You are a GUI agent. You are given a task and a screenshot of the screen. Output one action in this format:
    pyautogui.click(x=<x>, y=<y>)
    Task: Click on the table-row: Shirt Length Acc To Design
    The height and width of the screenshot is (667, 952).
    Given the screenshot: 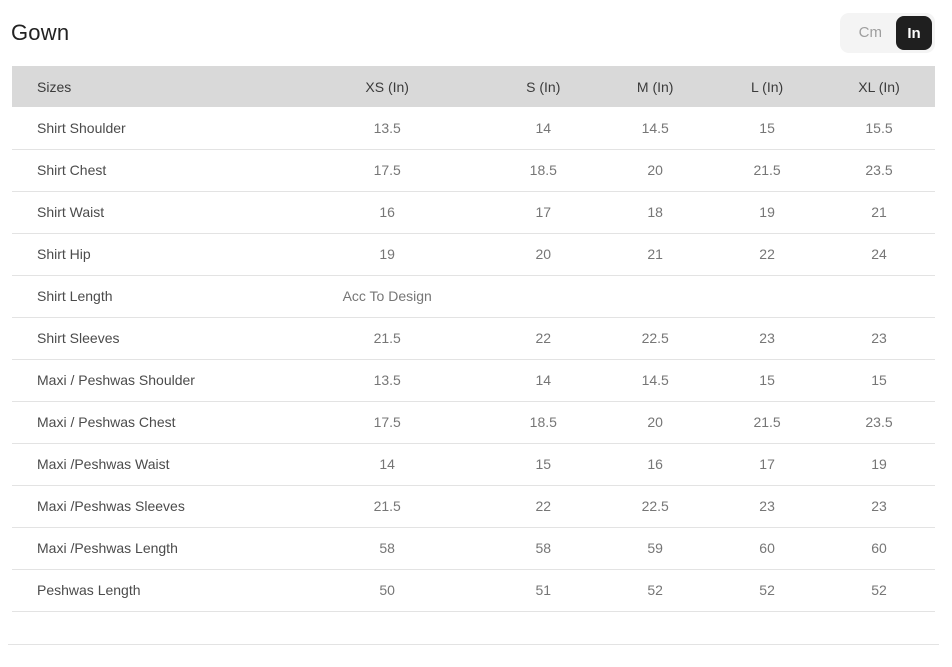 What is the action you would take?
    pyautogui.click(x=473, y=296)
    